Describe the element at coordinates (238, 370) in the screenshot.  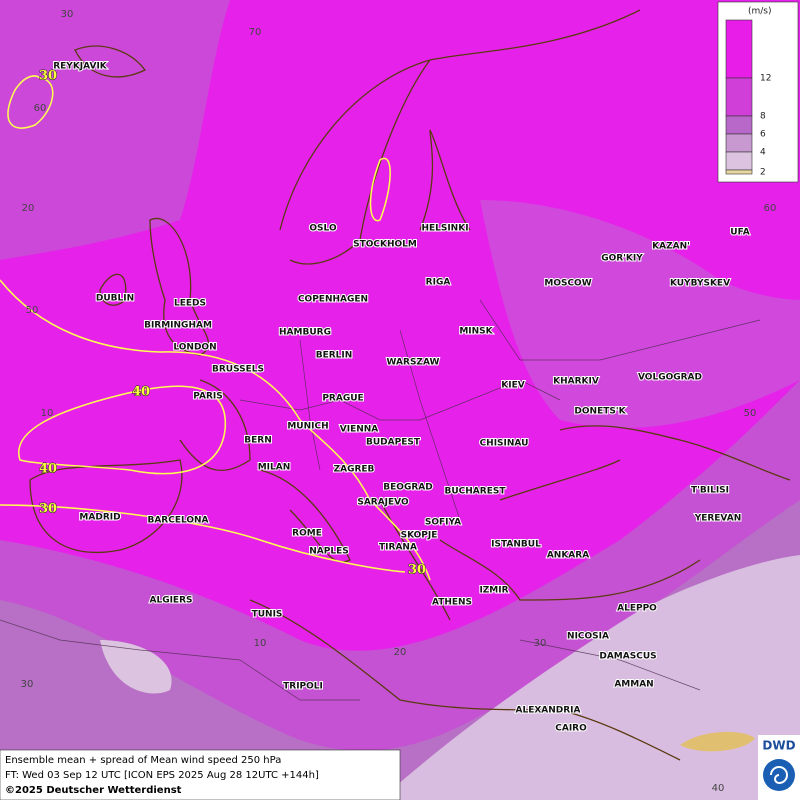
I see `city-label: BRUSSELS` at that location.